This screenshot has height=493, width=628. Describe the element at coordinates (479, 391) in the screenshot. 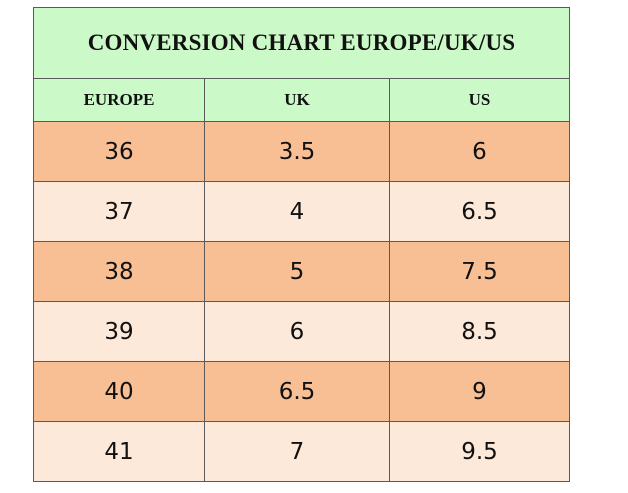

I see `cell-us: 9` at that location.